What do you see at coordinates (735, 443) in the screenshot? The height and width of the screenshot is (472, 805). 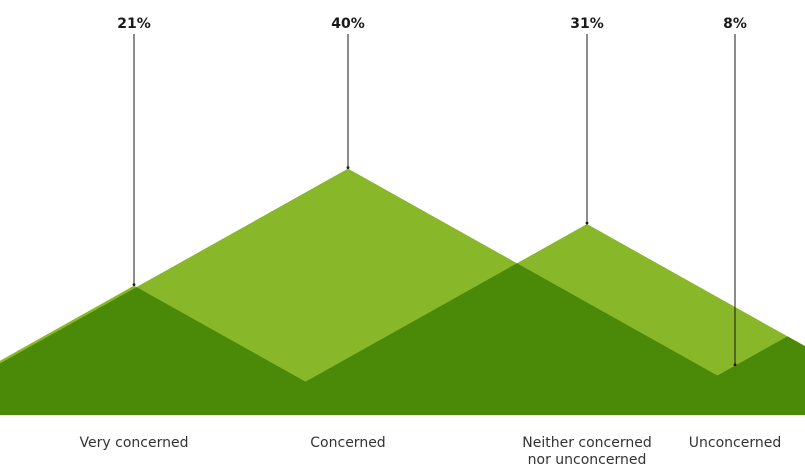 I see `category-label-4: Unconcerned` at bounding box center [735, 443].